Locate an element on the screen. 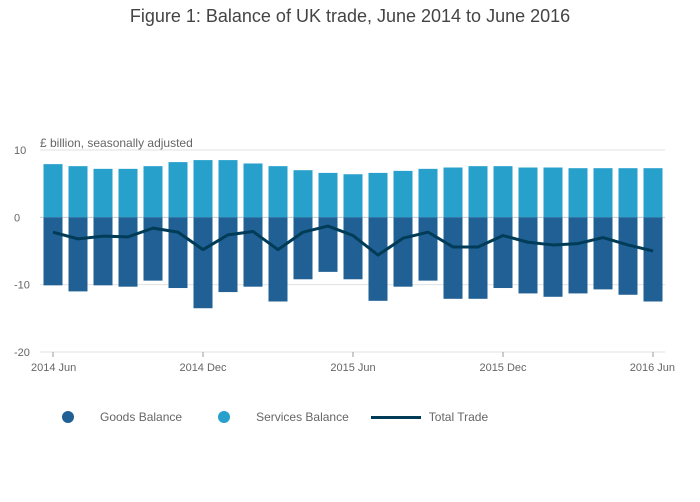 This screenshot has height=502, width=700. legend-item-services: Services Balance is located at coordinates (283, 417).